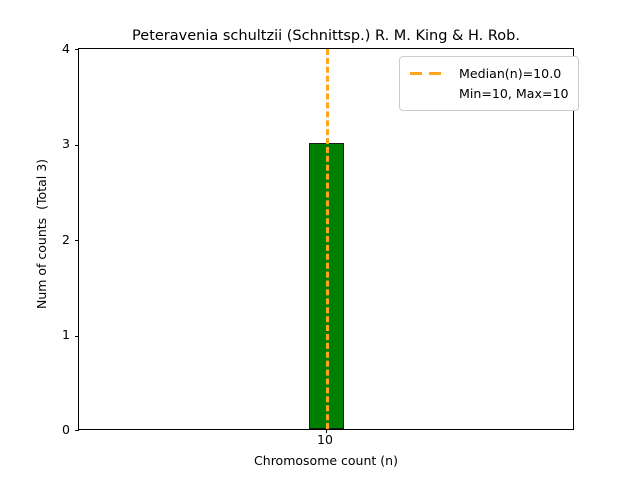 This screenshot has width=640, height=480. Describe the element at coordinates (66, 143) in the screenshot. I see `y-tick-label-3: 3` at that location.